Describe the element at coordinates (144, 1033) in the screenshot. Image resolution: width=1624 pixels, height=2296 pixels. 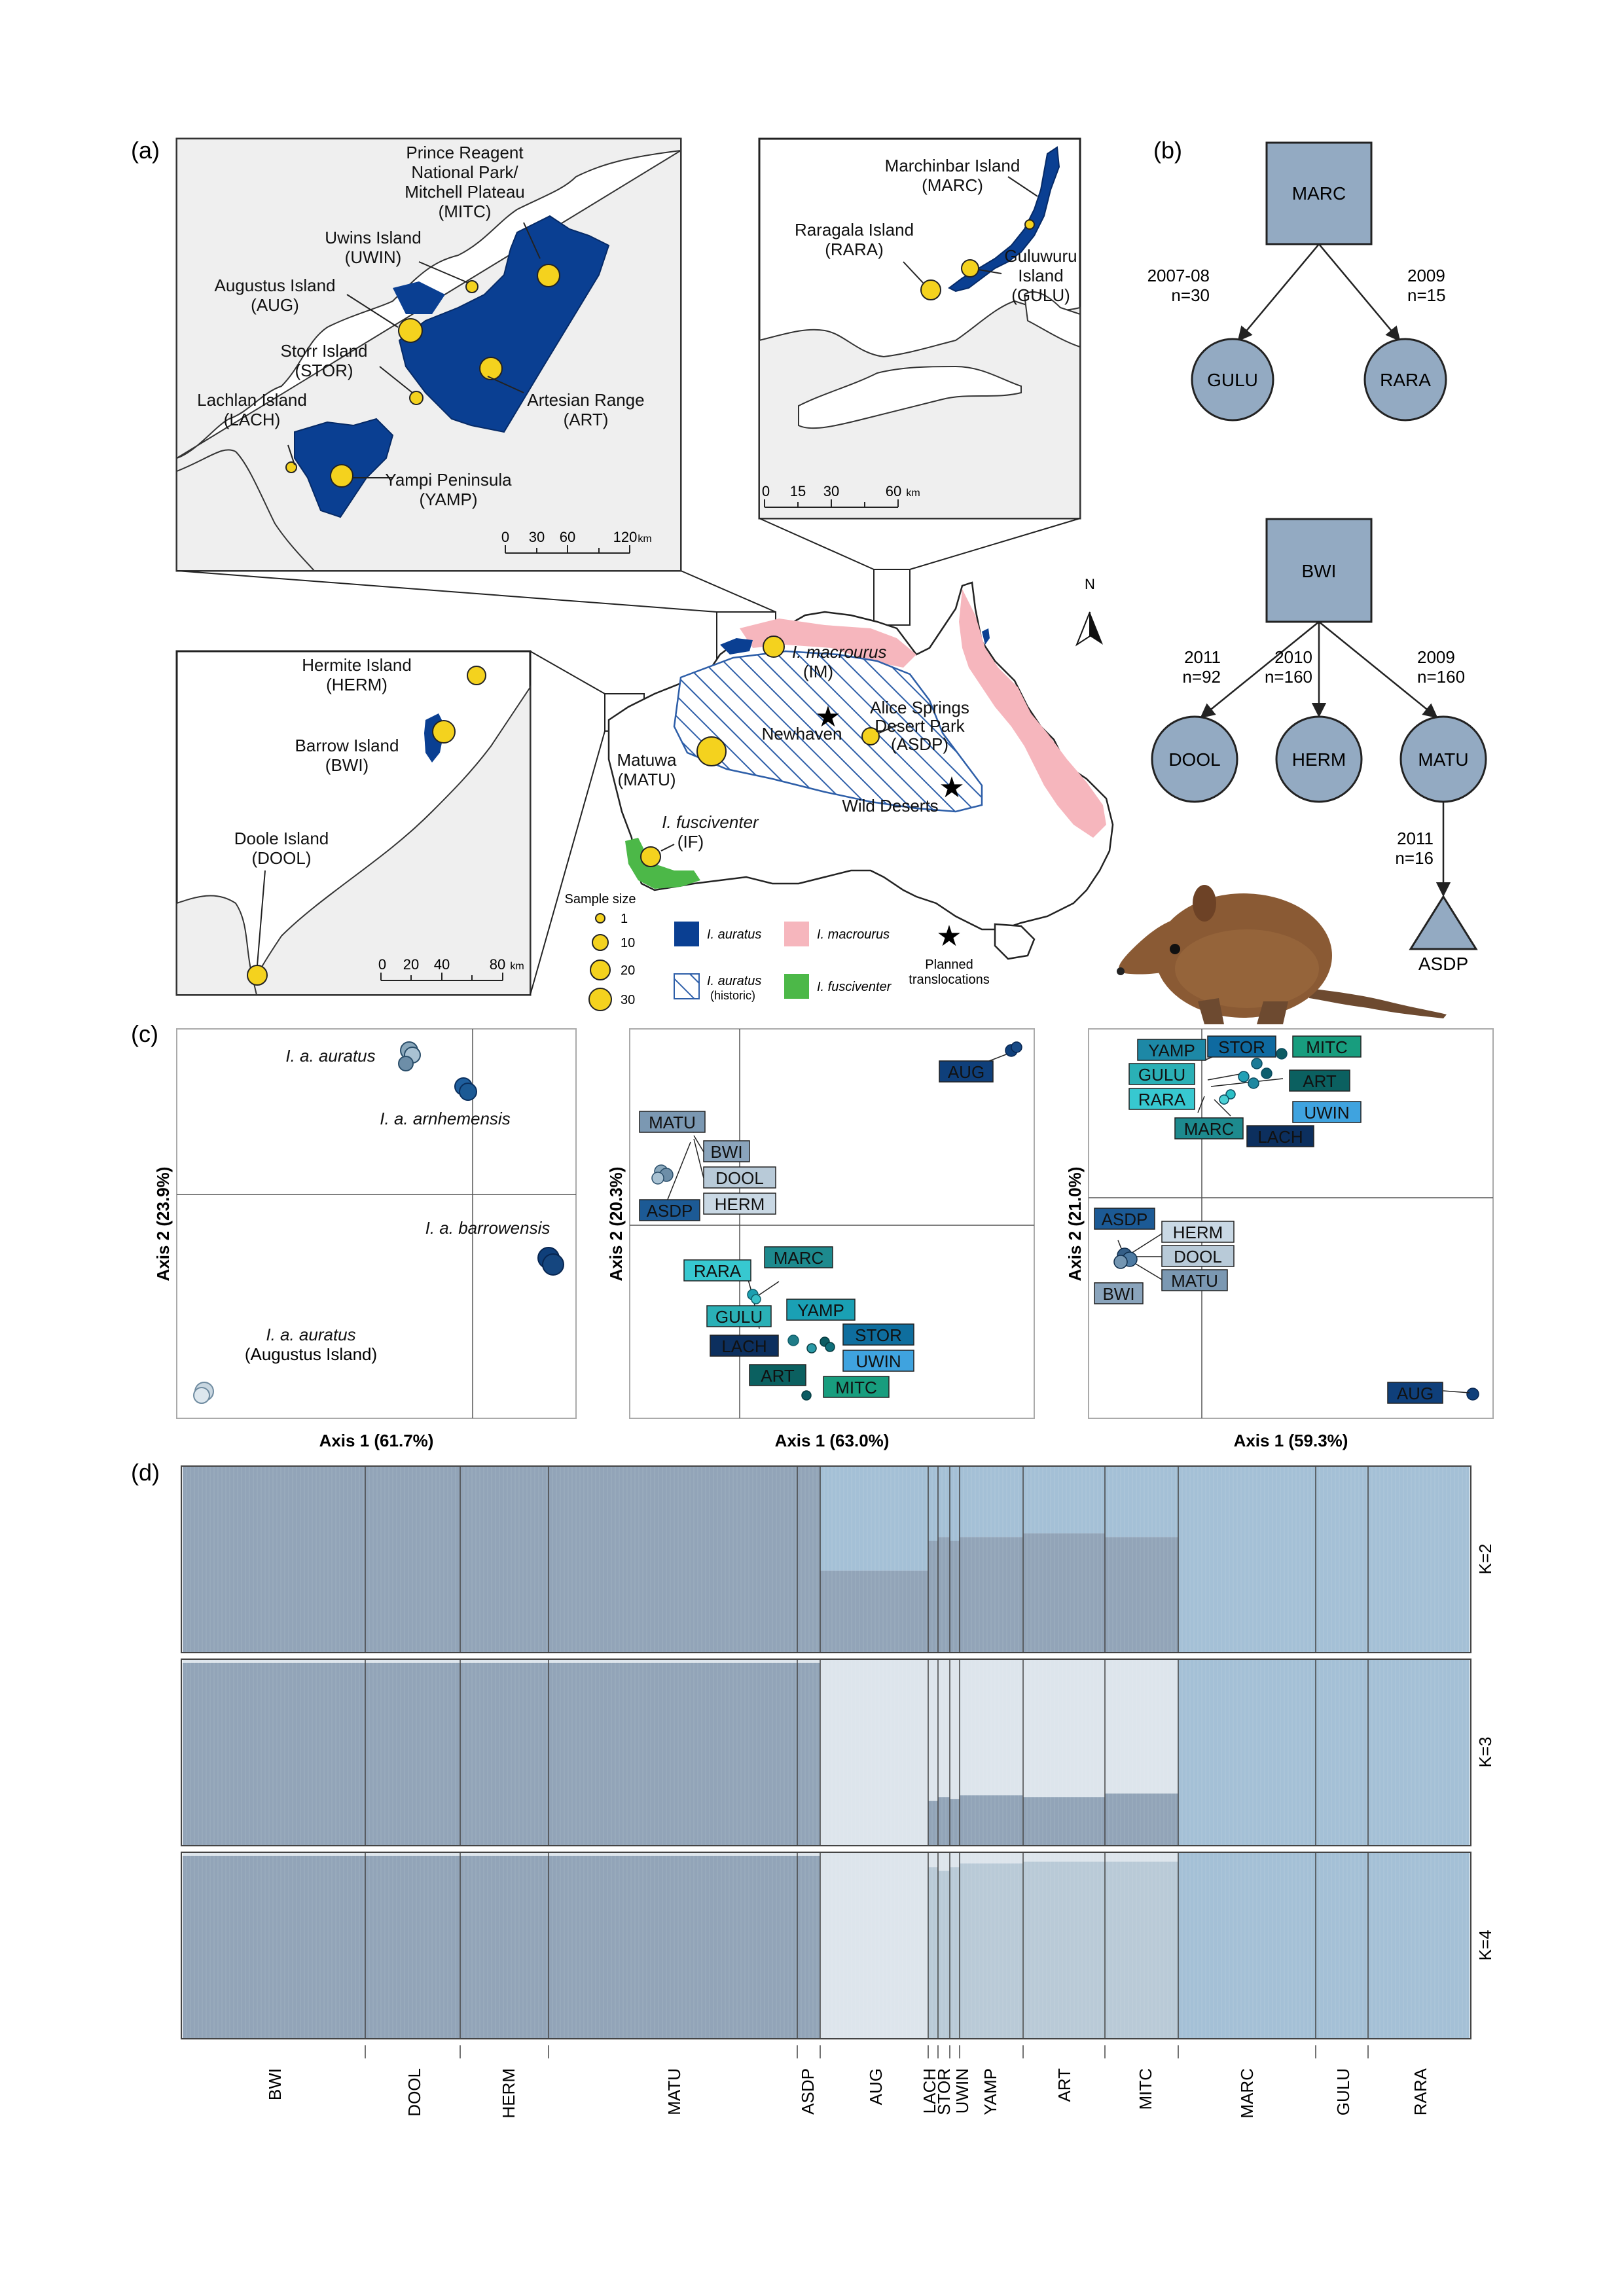
I see `panel-label-c: (c)` at that location.